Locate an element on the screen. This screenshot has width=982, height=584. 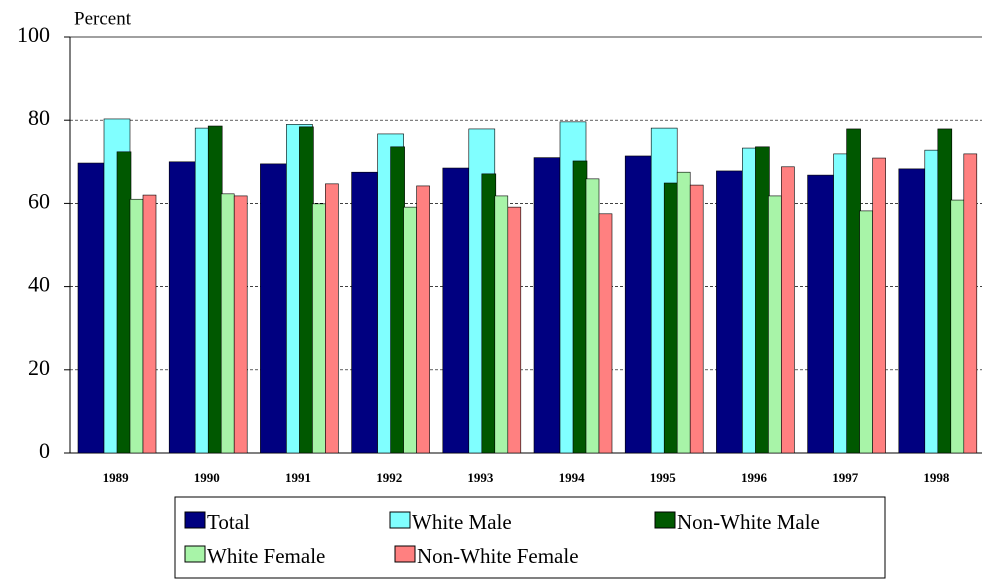
legend-label: Non-White Male is located at coordinates (748, 522).